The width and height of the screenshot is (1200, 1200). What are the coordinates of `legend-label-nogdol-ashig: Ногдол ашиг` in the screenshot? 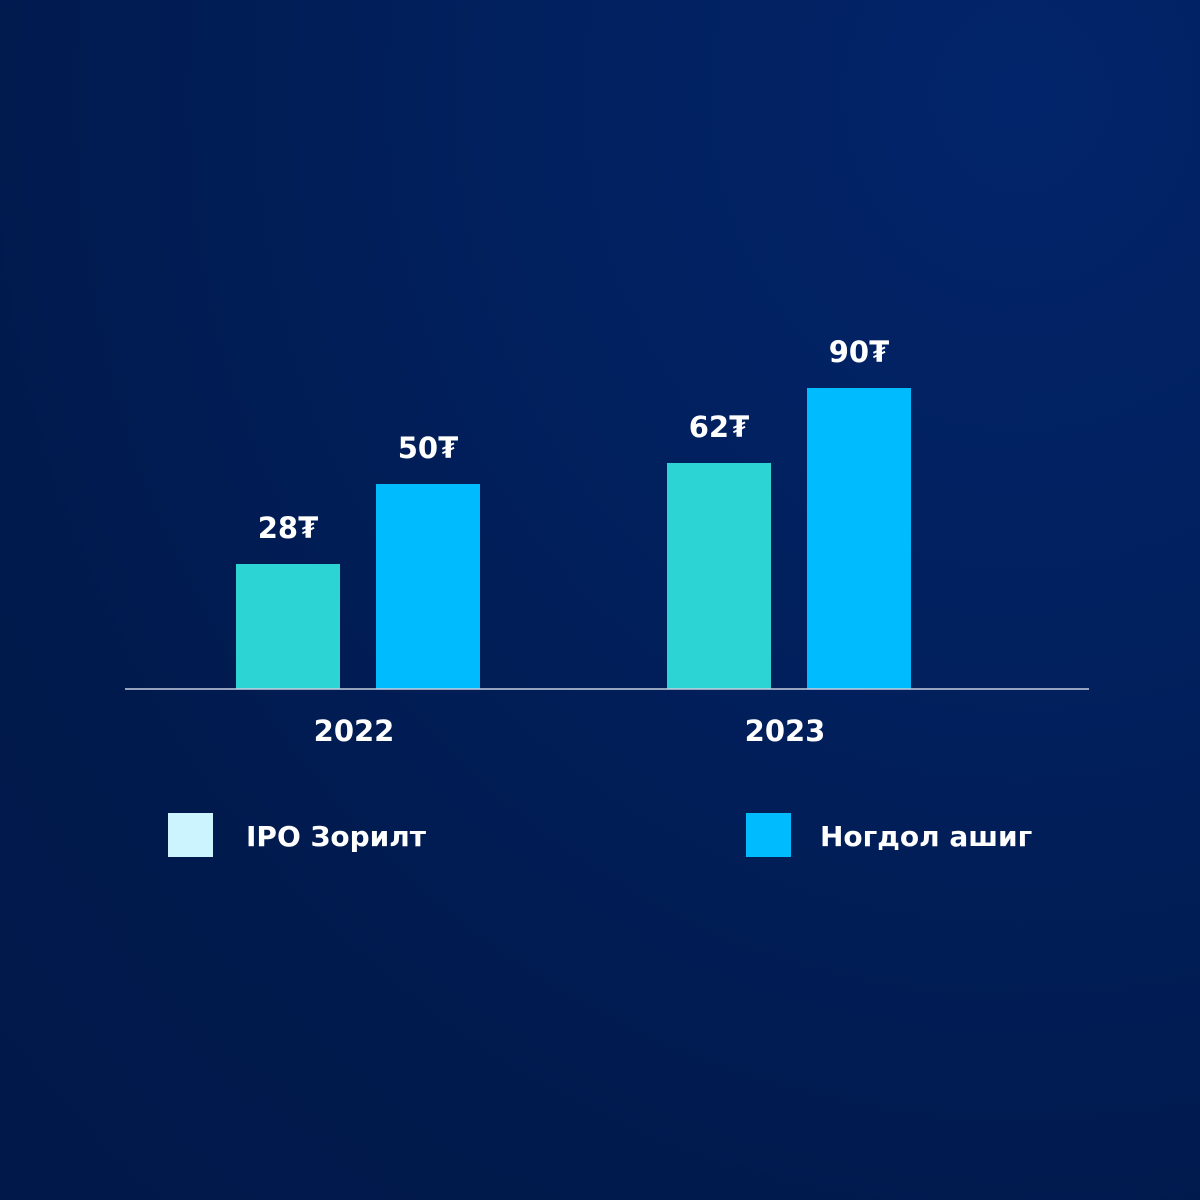 It's located at (926, 836).